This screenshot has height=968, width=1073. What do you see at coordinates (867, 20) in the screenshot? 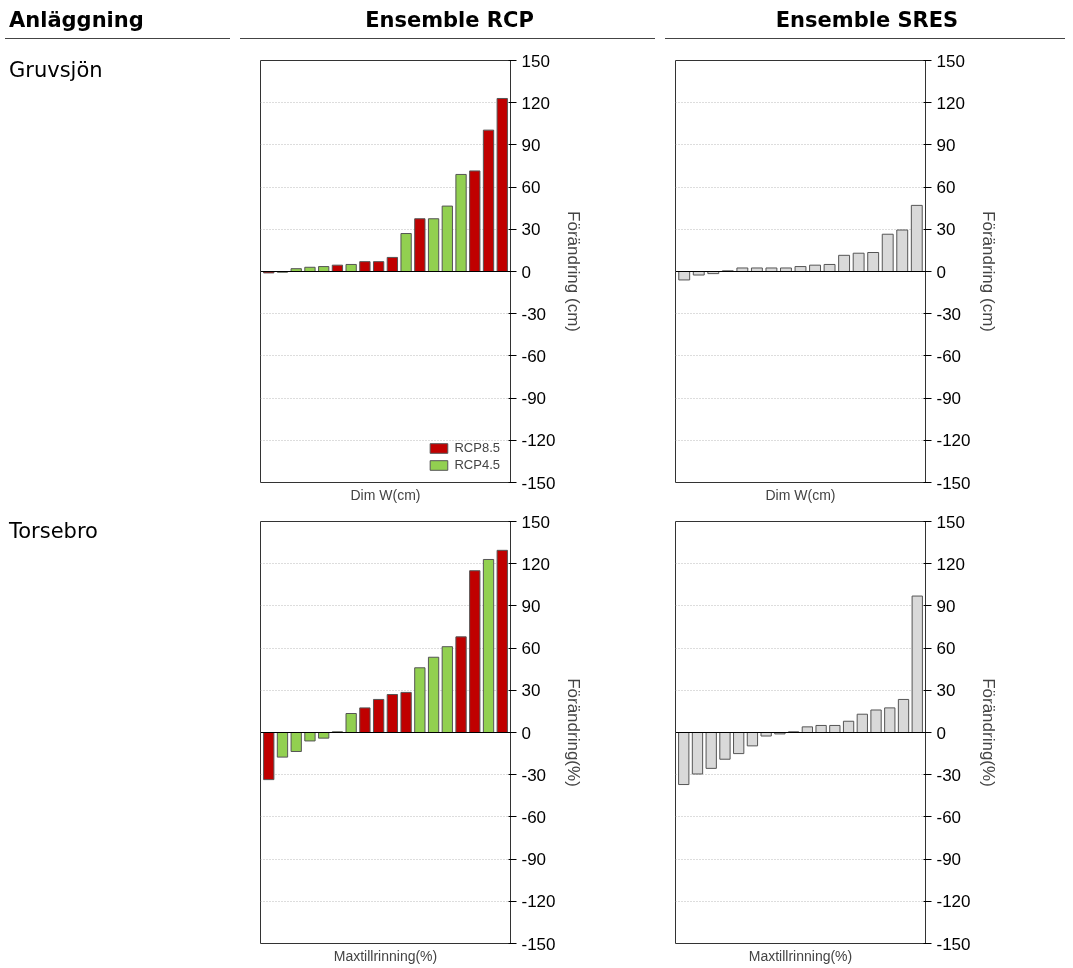
I see `chart-title: Ensemble SRES` at bounding box center [867, 20].